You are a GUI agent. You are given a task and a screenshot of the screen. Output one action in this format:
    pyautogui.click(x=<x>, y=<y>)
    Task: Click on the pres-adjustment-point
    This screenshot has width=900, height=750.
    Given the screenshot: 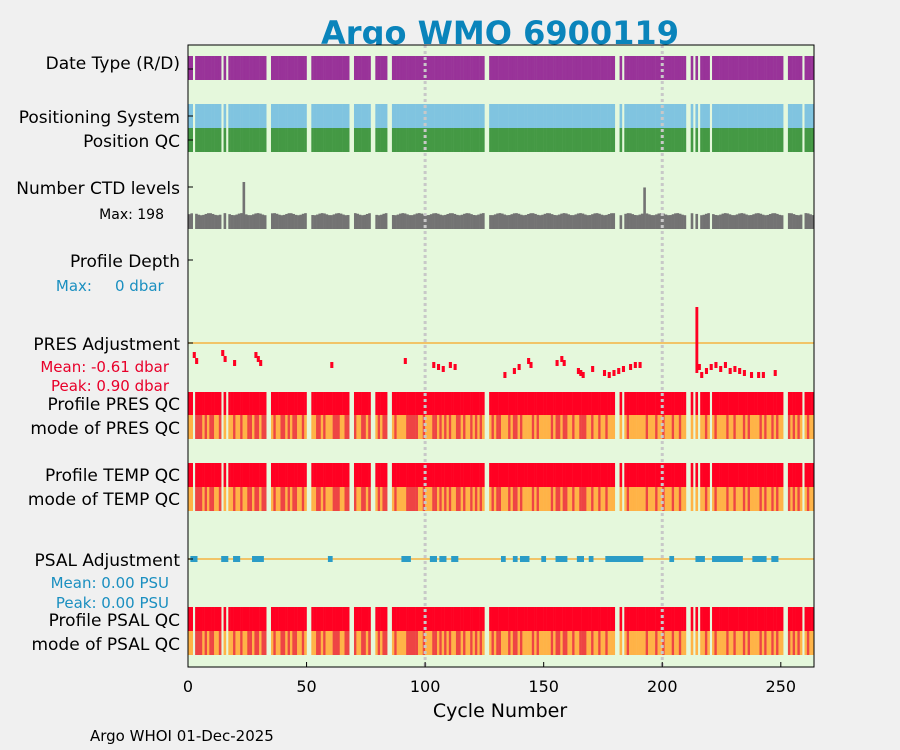 What is the action you would take?
    pyautogui.click(x=450, y=365)
    